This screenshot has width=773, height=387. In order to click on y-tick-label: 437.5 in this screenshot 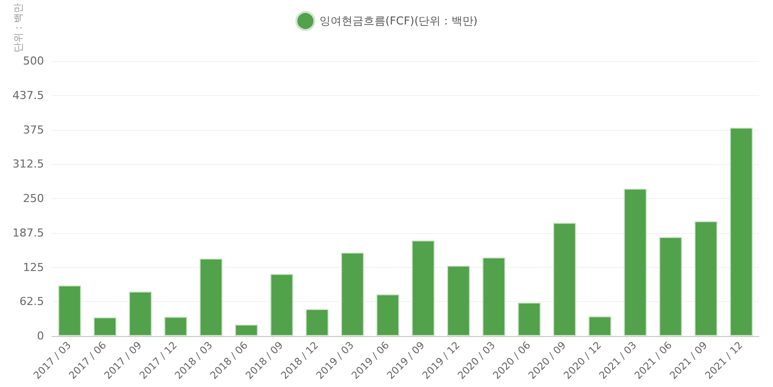, I will do `click(28, 95)`.